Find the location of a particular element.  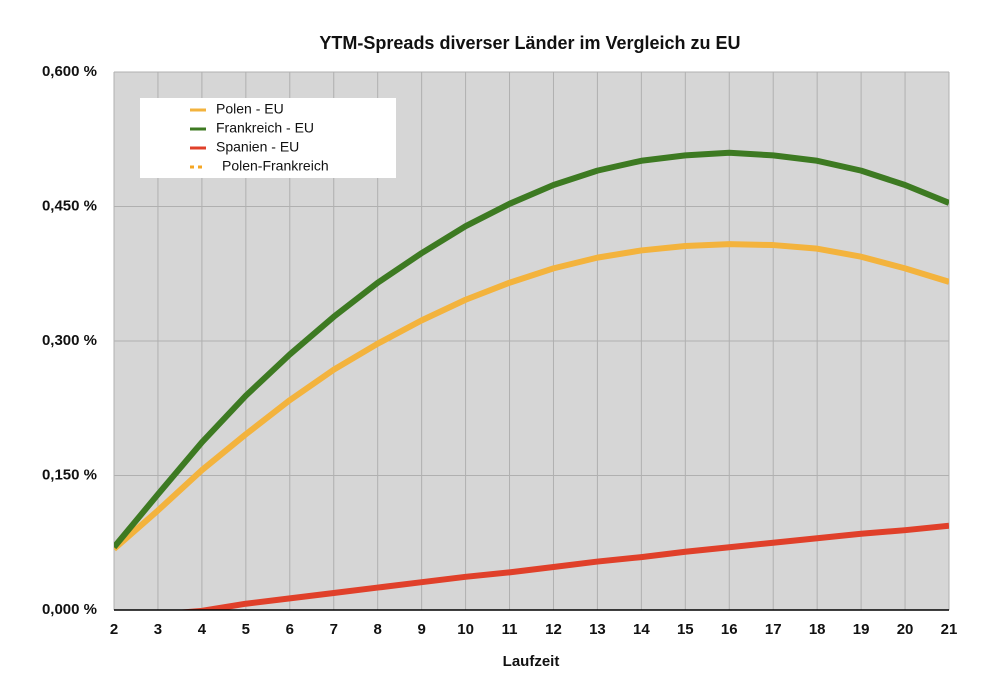

x-tick-label: 17 is located at coordinates (773, 629).